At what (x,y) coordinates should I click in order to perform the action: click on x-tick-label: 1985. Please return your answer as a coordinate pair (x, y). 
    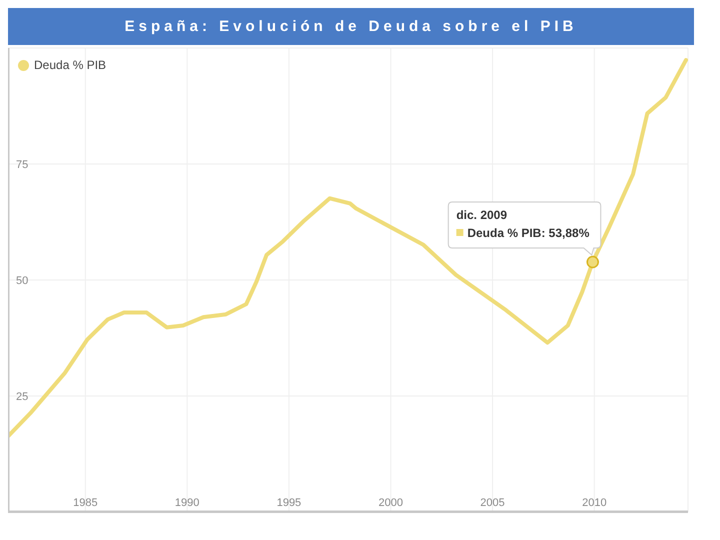
    Looking at the image, I should click on (85, 503).